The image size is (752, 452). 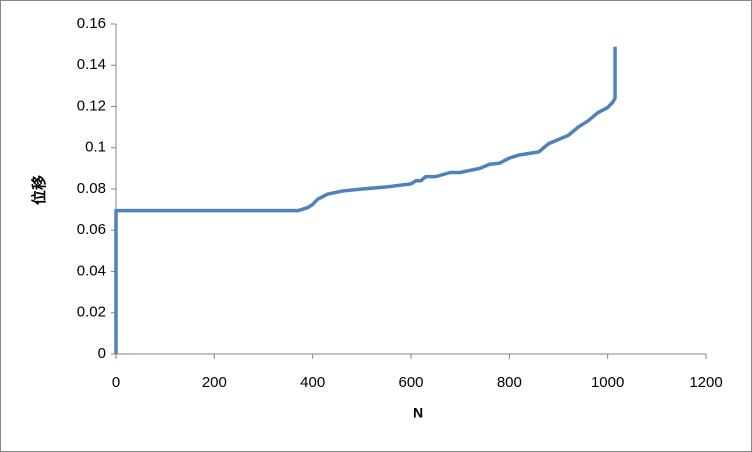 What do you see at coordinates (95, 147) in the screenshot?
I see `y-tick-label: 0.1` at bounding box center [95, 147].